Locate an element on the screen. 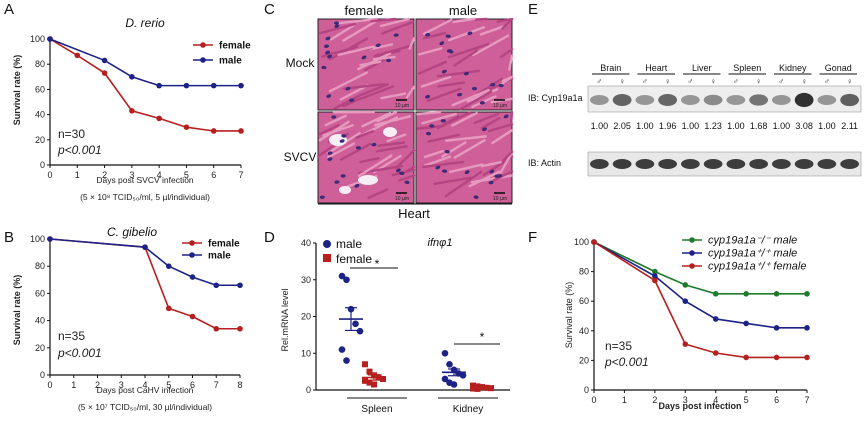  y-tick-label: 10 is located at coordinates (306, 353).